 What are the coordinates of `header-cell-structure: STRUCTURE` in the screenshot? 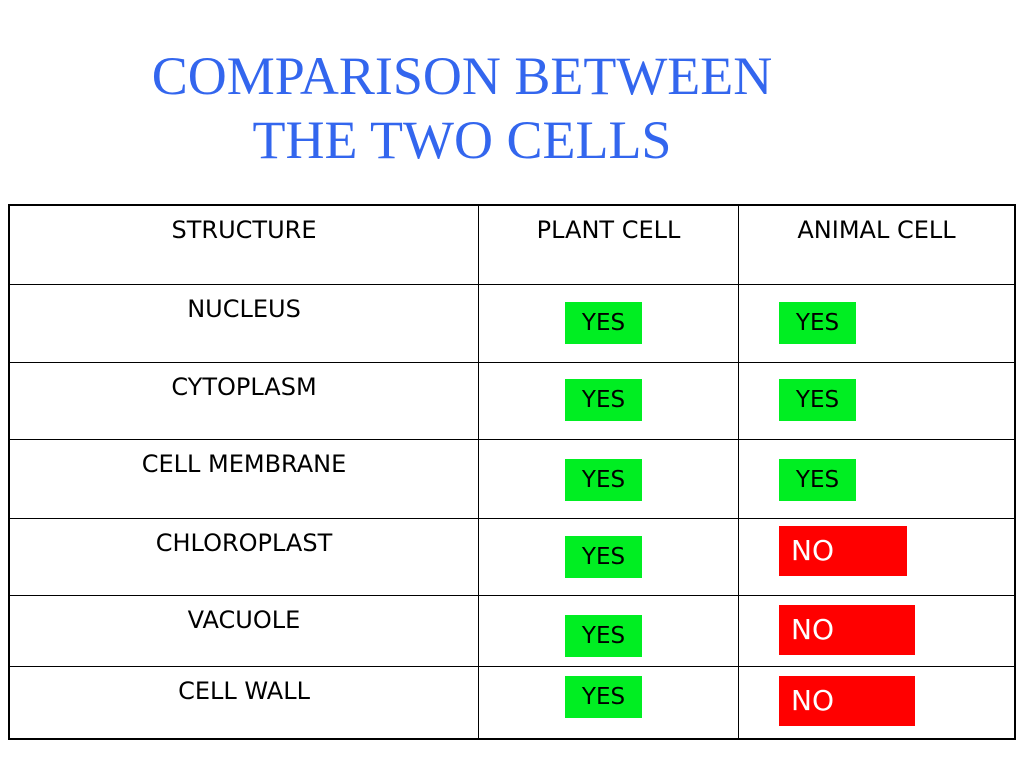 It's located at (244, 245).